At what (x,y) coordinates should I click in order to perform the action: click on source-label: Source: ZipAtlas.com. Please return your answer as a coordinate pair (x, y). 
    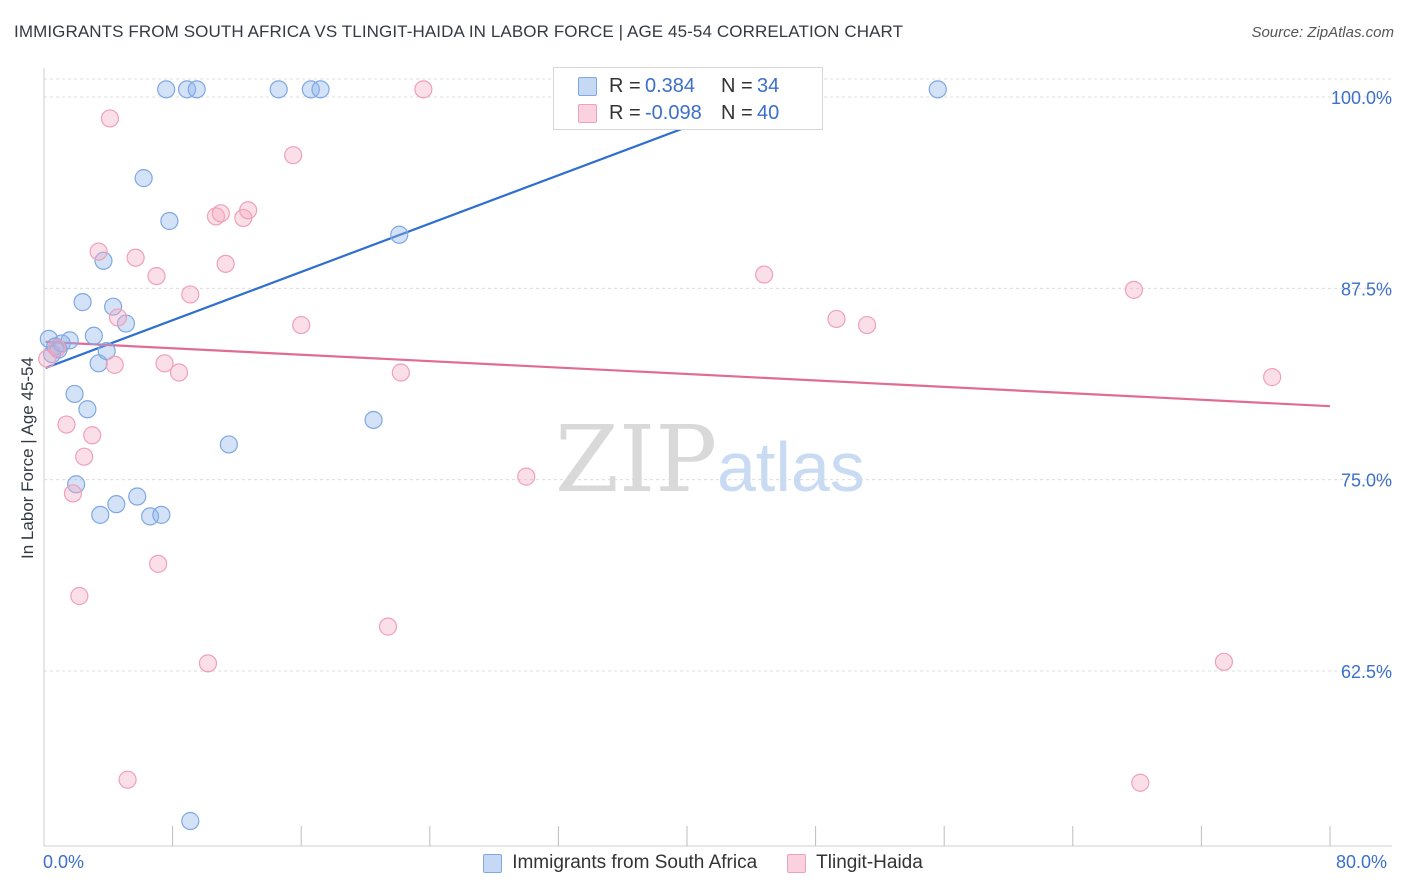
    Looking at the image, I should click on (1322, 32).